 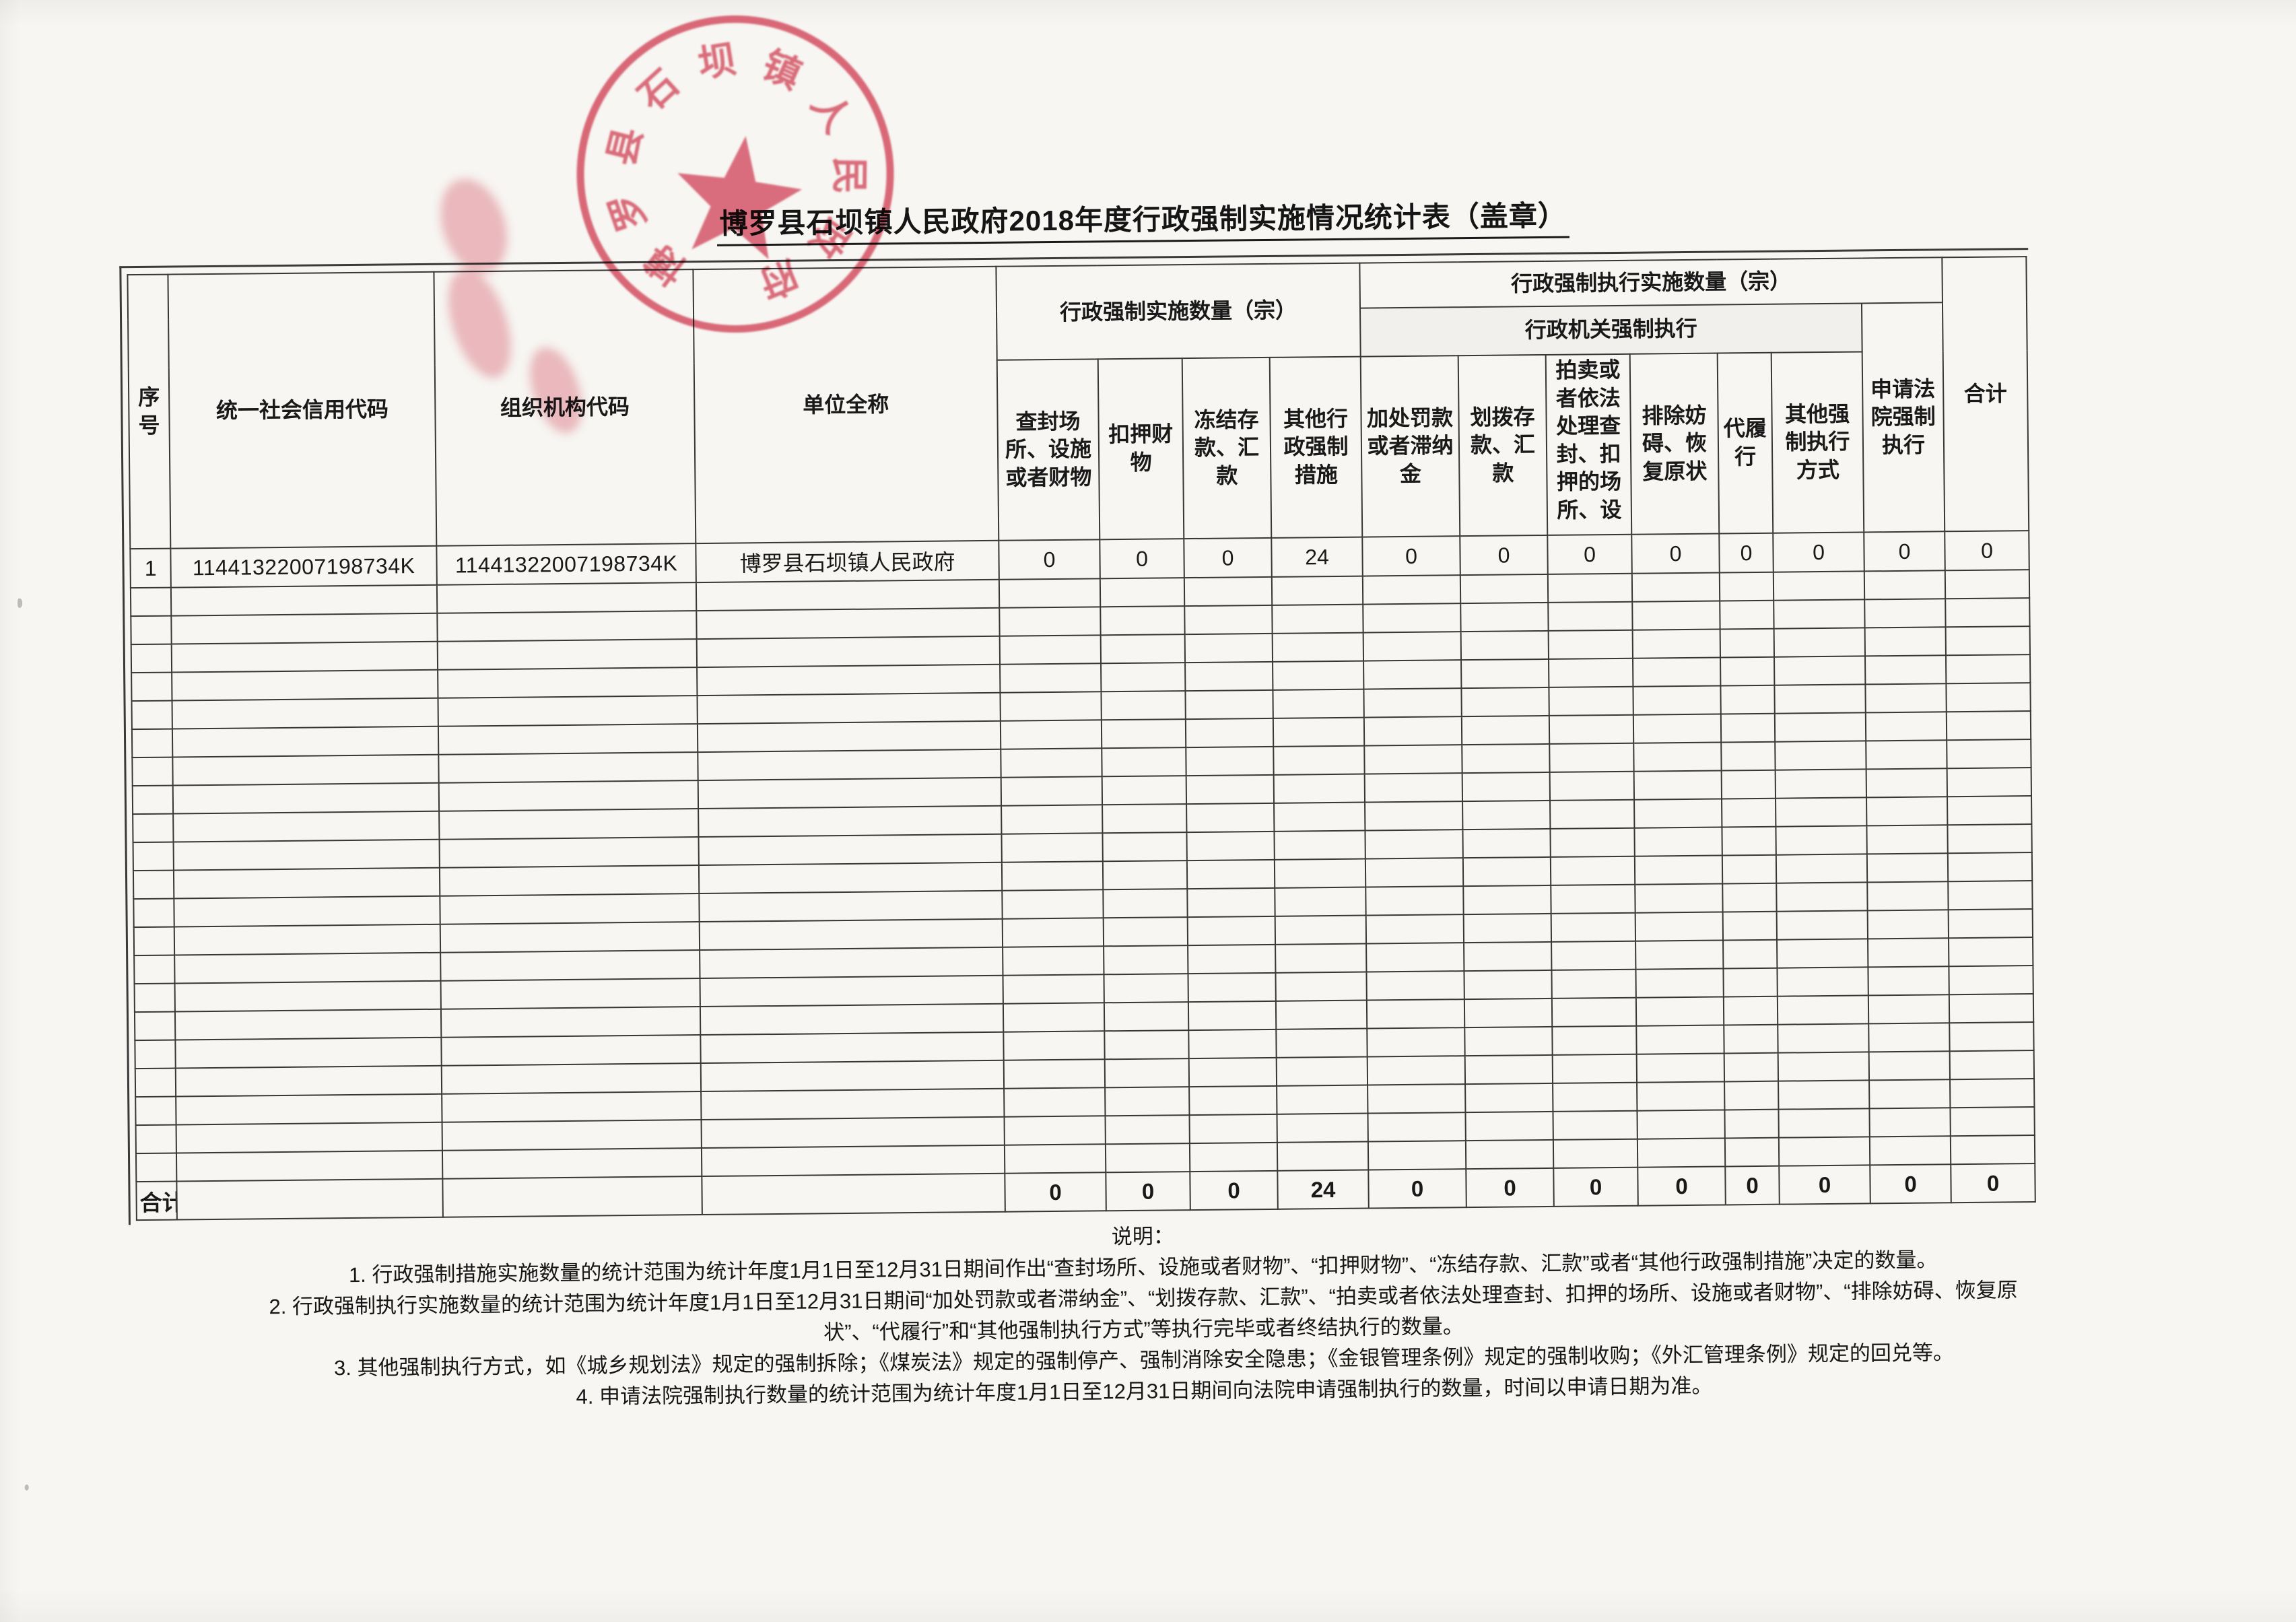 What do you see at coordinates (624, 146) in the screenshot?
I see `seal-ring-char: 县` at bounding box center [624, 146].